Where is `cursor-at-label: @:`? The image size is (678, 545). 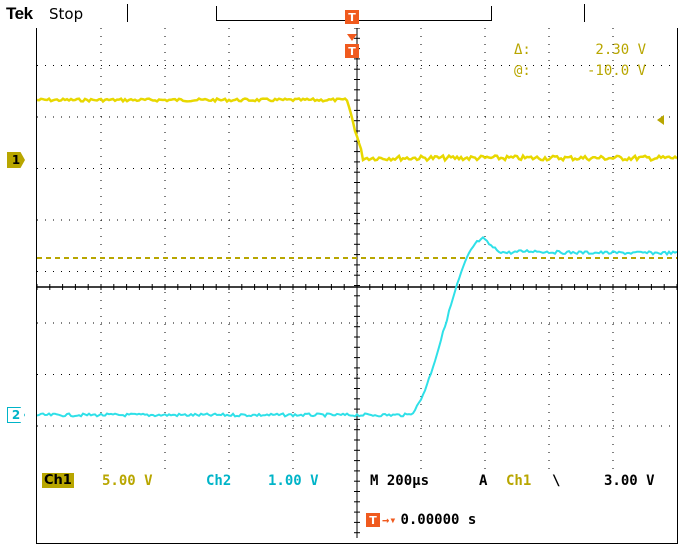 cursor-at-label: @: is located at coordinates (522, 71).